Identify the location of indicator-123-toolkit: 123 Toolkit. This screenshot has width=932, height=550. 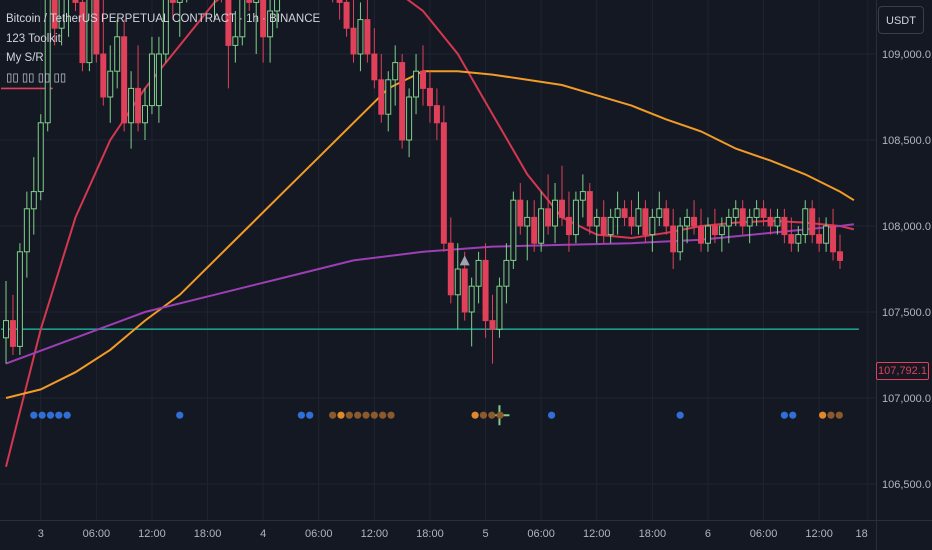
(33, 38).